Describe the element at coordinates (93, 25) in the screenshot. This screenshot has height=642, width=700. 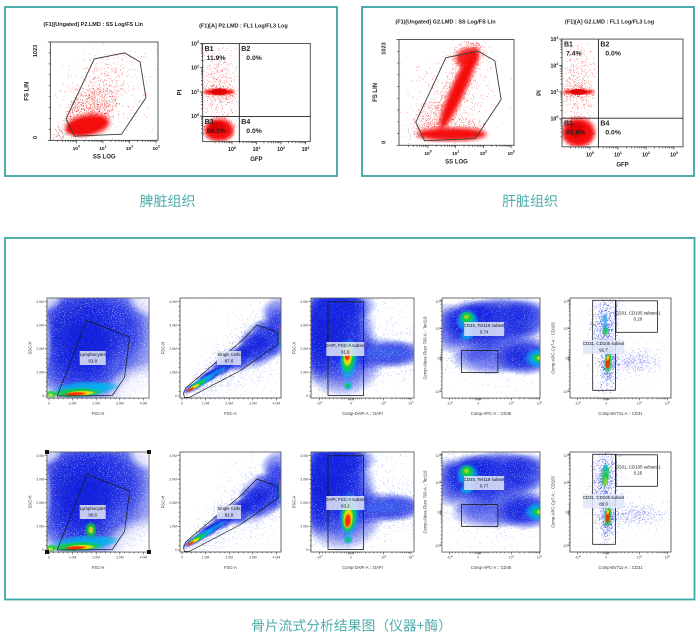
I see `svg-text:(F1)[Ungated] P2.LMD : SS Log/: (F1)[Ungated] P2.LMD : SS Log/FS Lin` at that location.